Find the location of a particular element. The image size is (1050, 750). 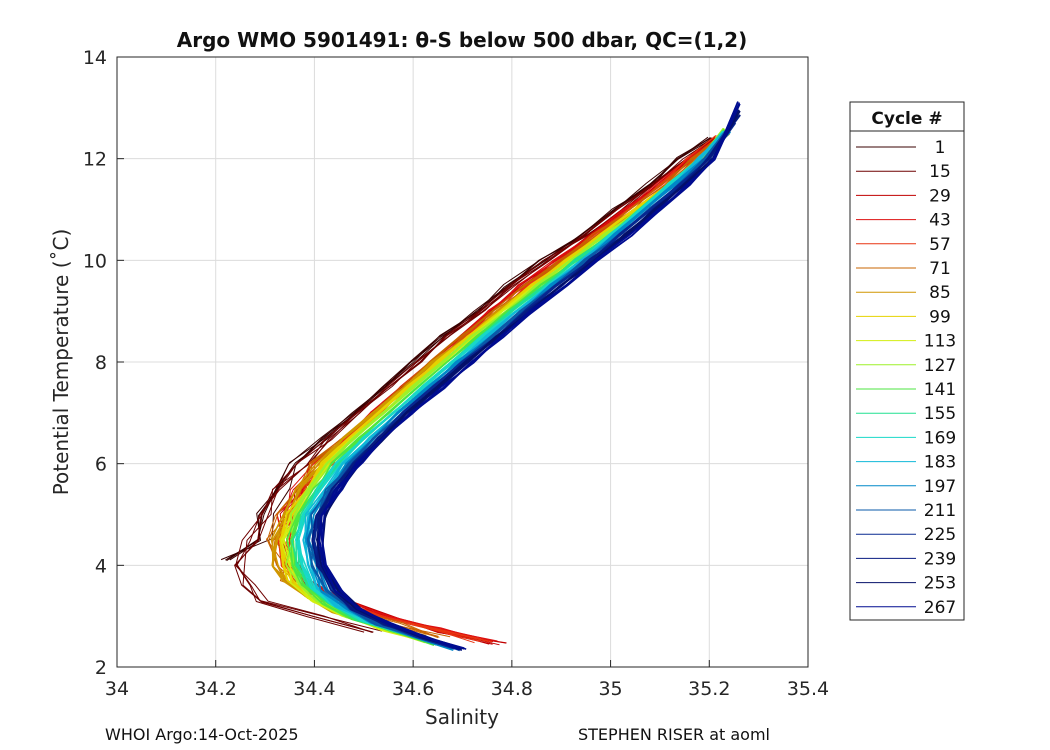

y-tick-label: 10 is located at coordinates (95, 261).